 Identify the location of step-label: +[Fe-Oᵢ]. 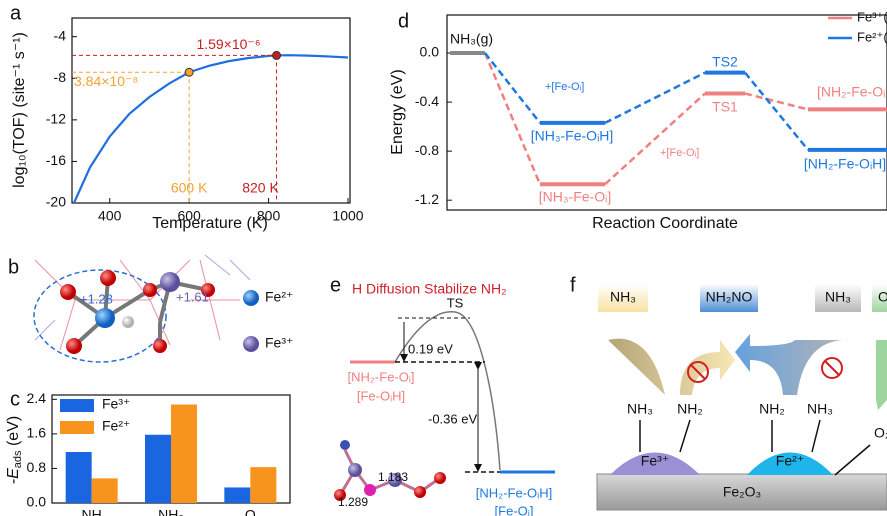
(564, 87).